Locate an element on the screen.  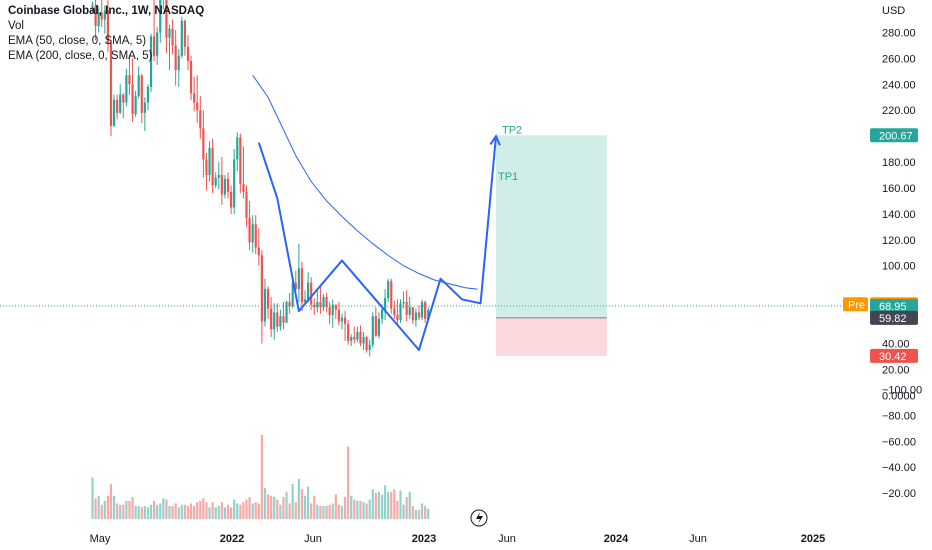
pattern-path is located at coordinates (377, 243).